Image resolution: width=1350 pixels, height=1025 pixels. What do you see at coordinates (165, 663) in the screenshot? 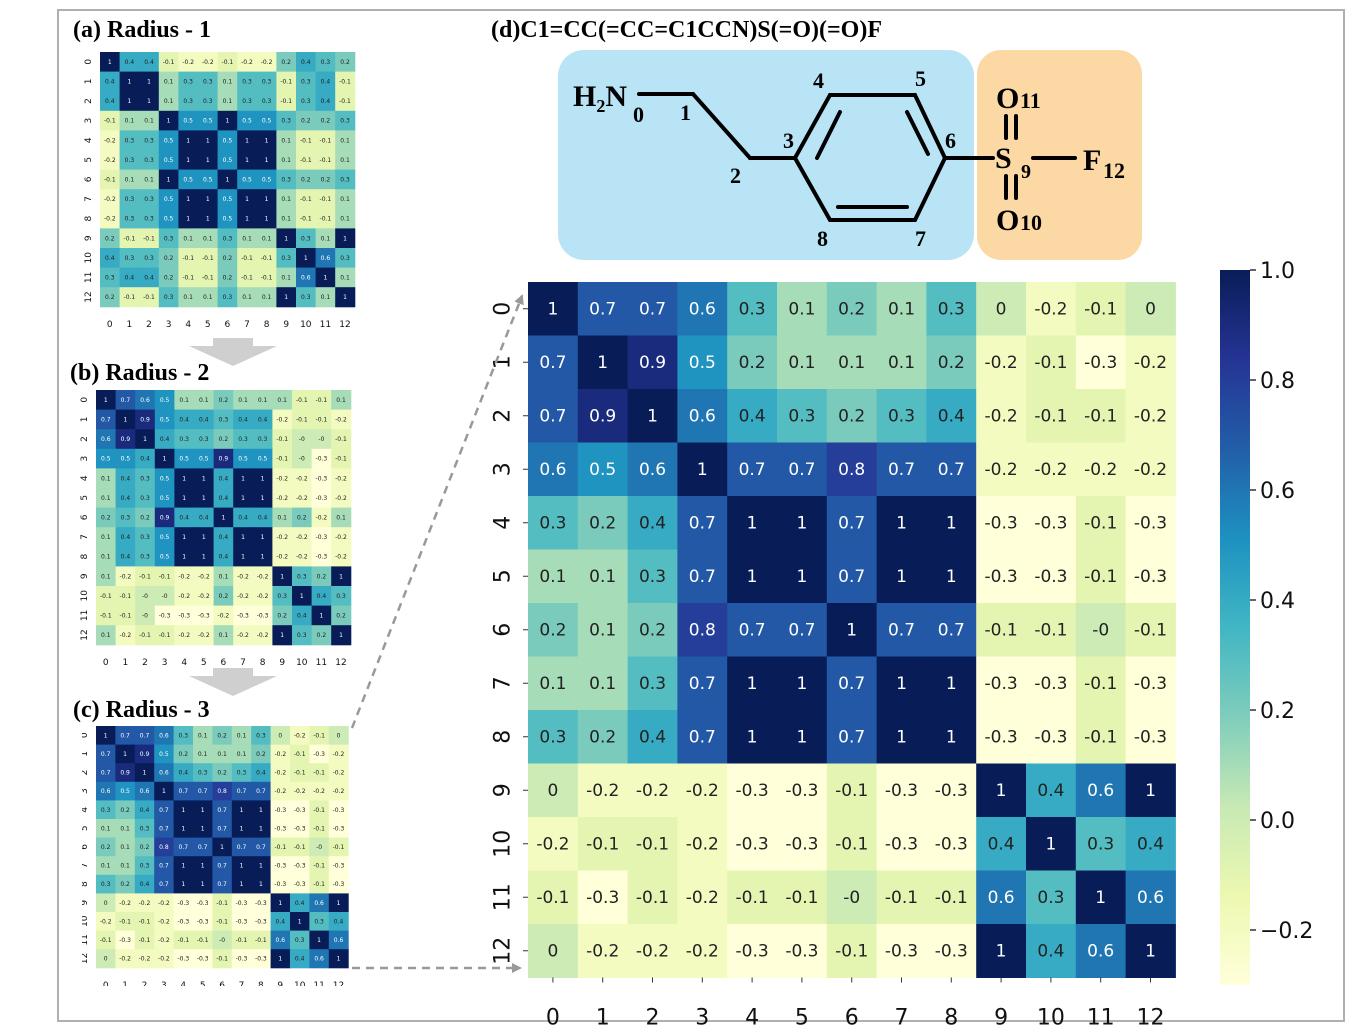
I see `x-tick-label: 3` at bounding box center [165, 663].